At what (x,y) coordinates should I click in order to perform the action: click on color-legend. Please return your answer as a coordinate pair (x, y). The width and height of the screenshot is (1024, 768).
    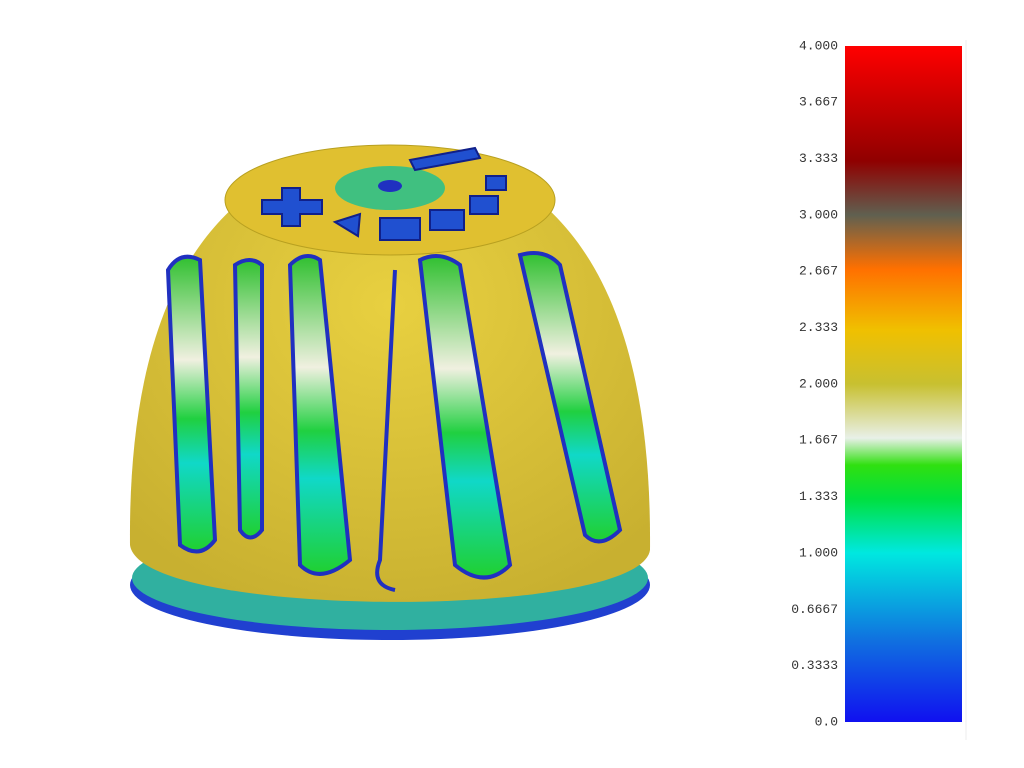
    Looking at the image, I should click on (906, 390).